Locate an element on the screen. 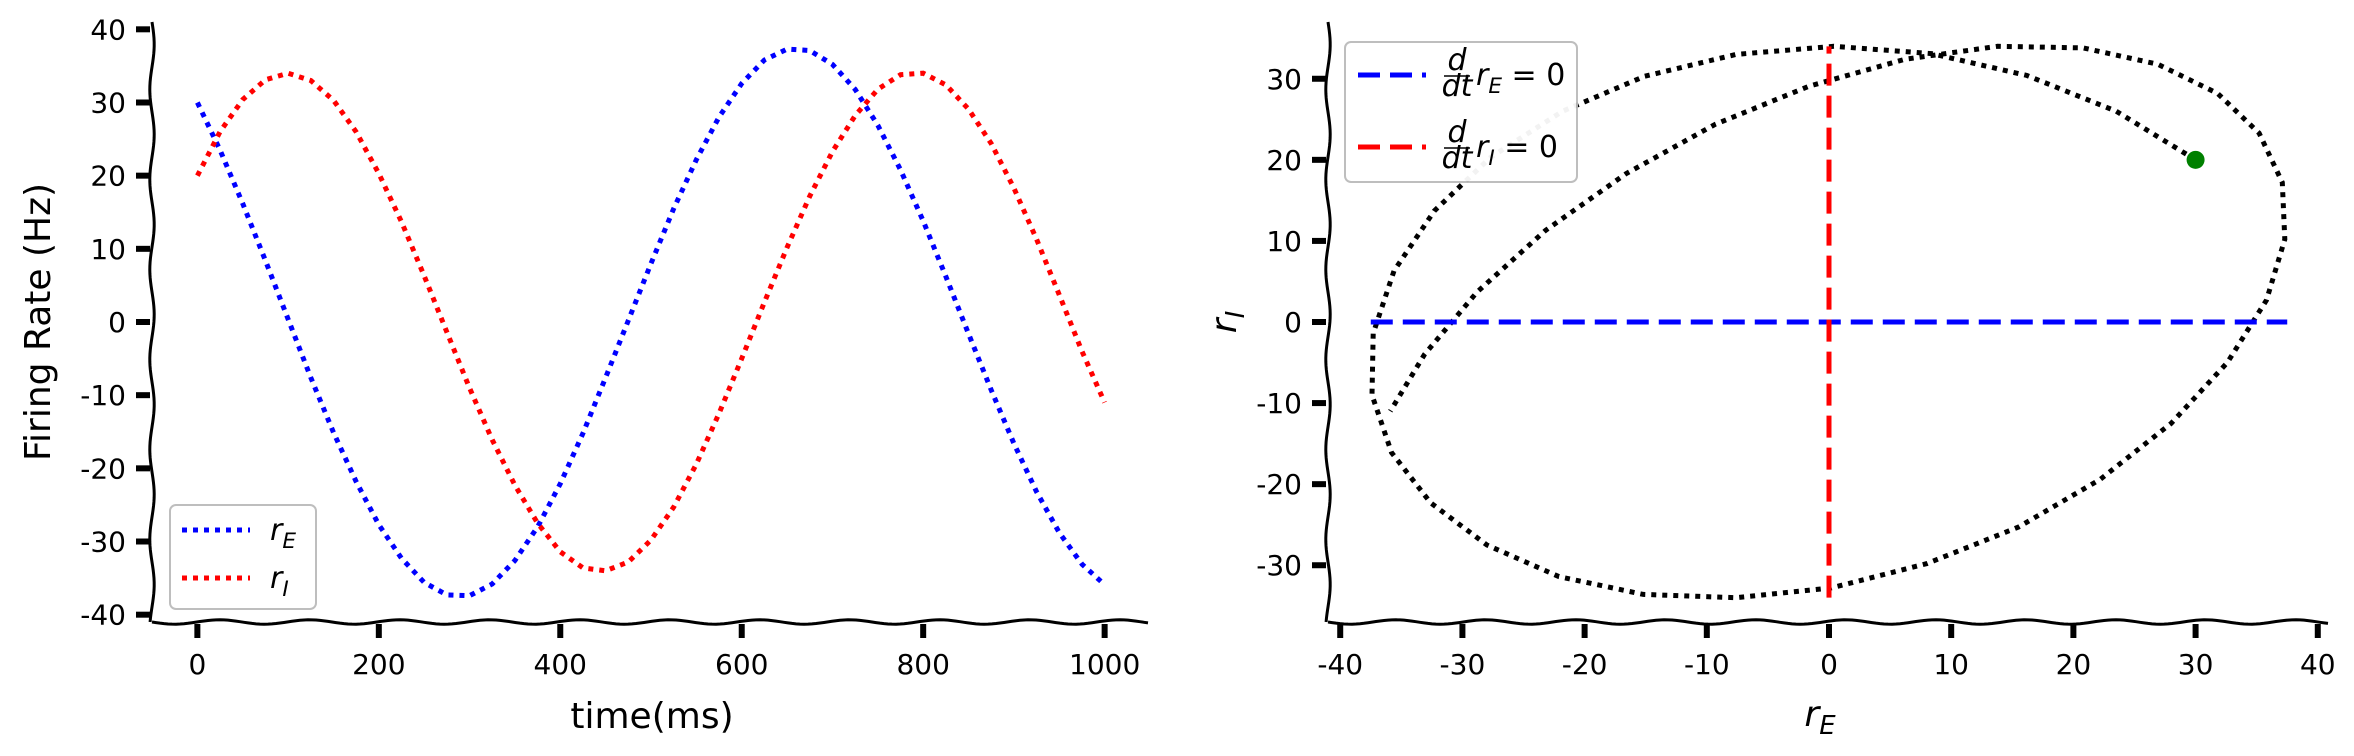 This screenshot has width=2354, height=756. legend-frac-den-rE: dt is located at coordinates (1458, 86).